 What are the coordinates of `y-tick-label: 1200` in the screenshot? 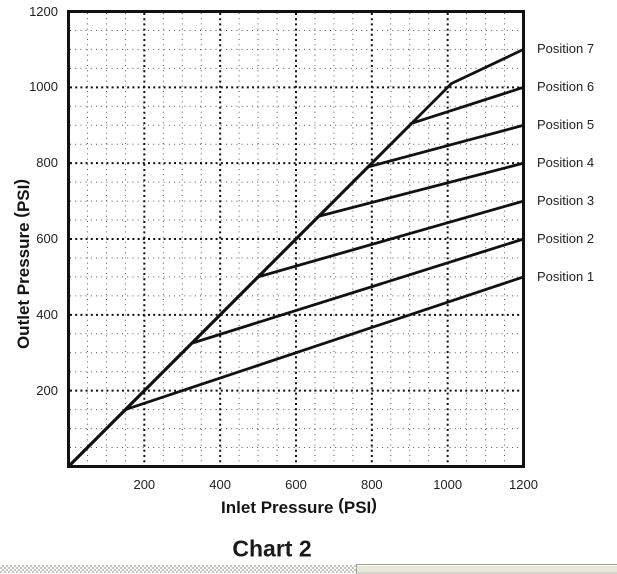 It's located at (43, 11).